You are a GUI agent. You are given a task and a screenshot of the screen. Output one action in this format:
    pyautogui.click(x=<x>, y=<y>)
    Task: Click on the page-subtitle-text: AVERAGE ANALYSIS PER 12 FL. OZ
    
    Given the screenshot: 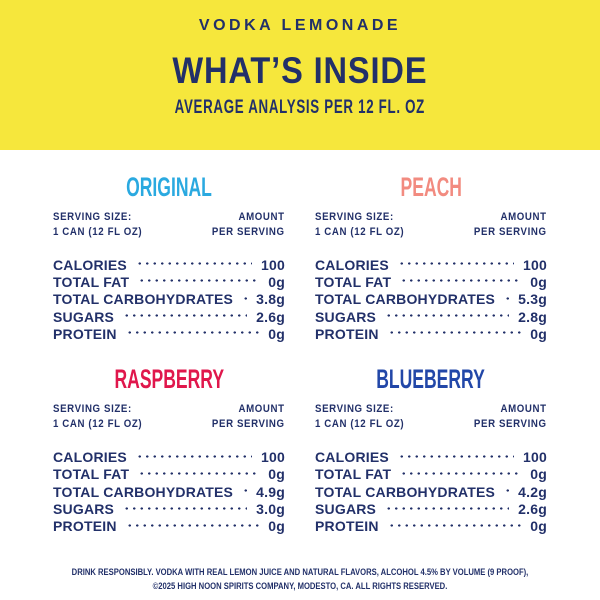 What is the action you would take?
    pyautogui.click(x=300, y=107)
    